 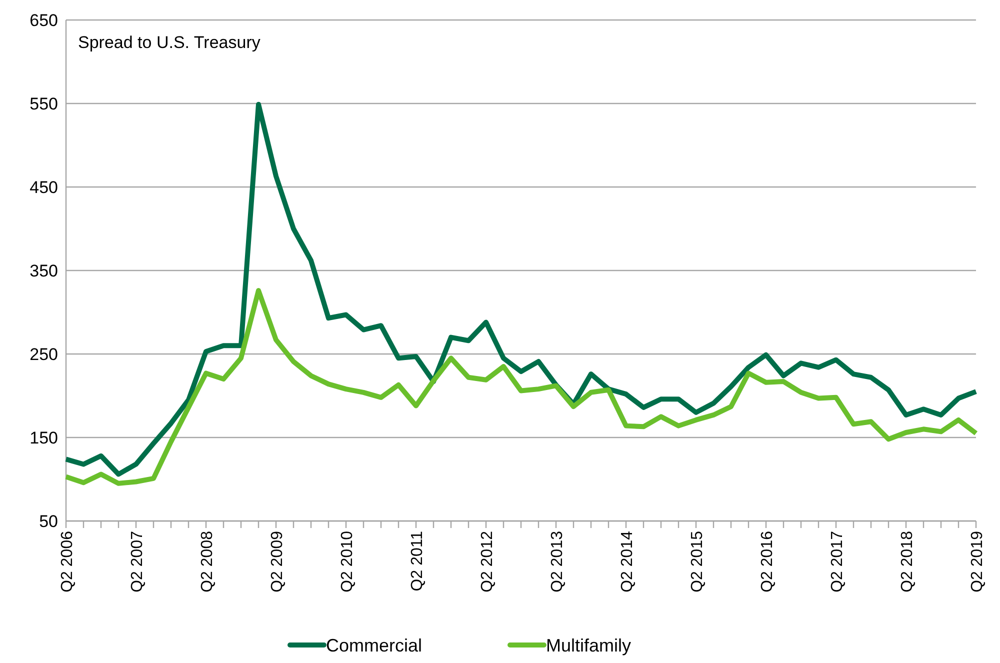 I want to click on x-tick-label: Q2 2008, so click(x=207, y=561).